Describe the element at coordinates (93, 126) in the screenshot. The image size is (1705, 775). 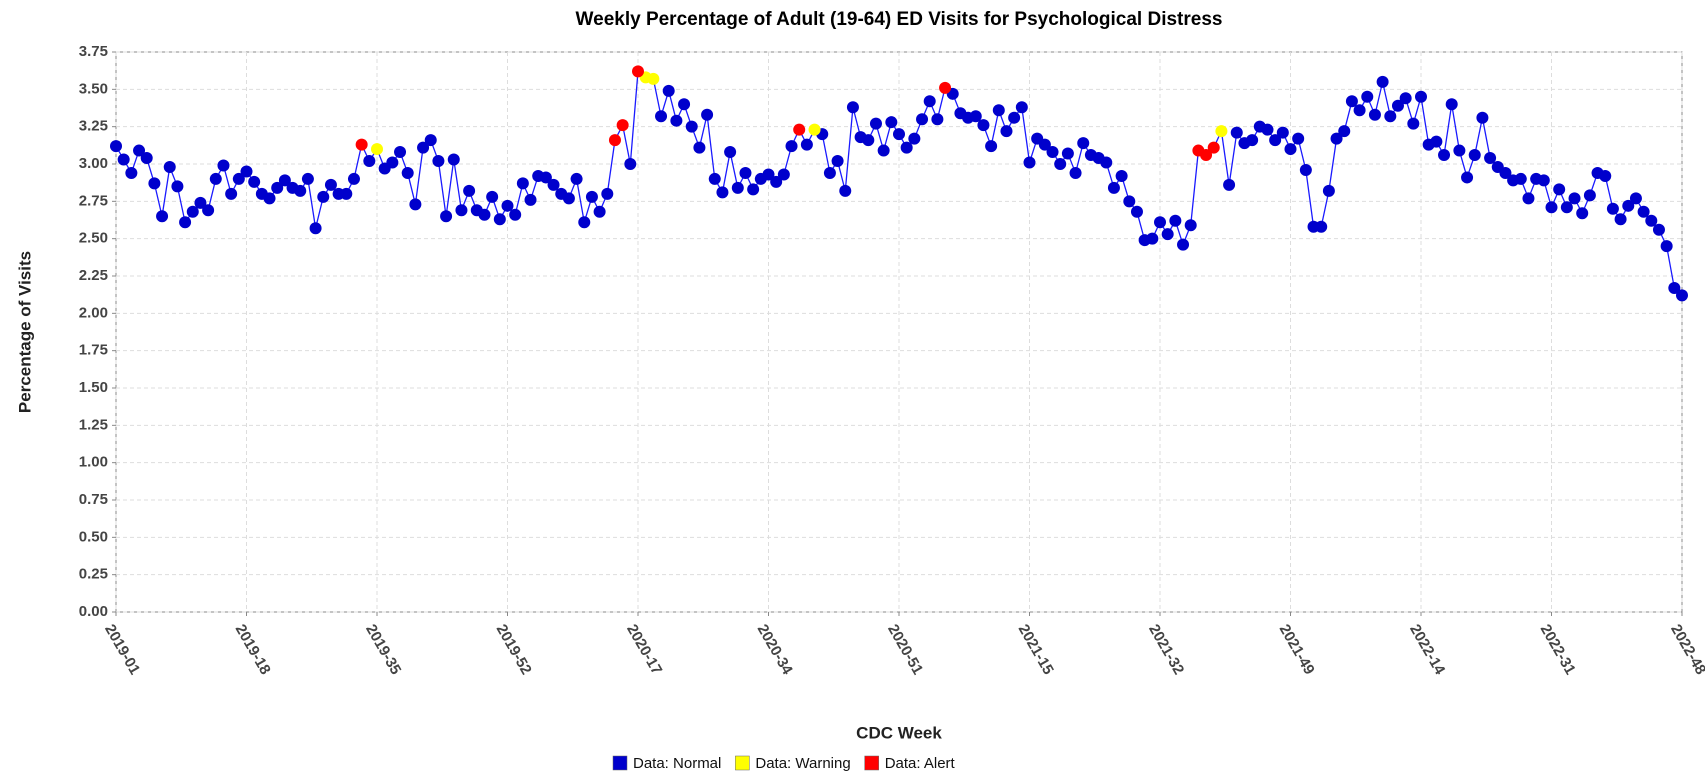
I see `y-tick-label: 3.25` at that location.